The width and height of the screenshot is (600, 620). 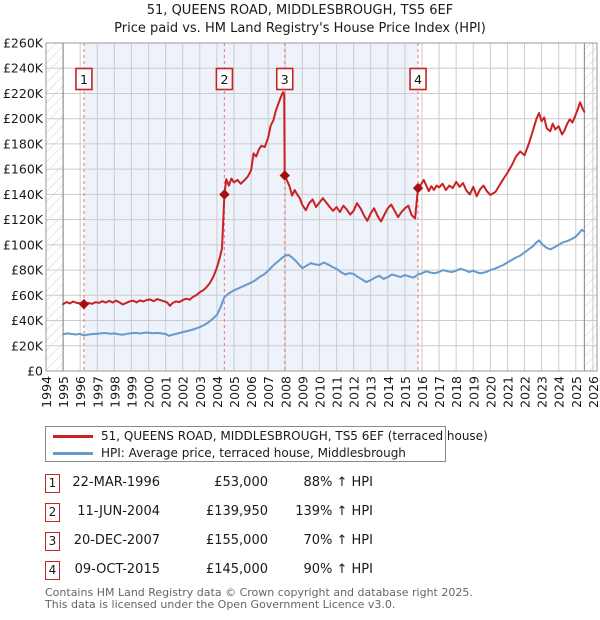 What do you see at coordinates (334, 511) in the screenshot?
I see `sale-vs-hpi: 139% ↑ HPI` at bounding box center [334, 511].